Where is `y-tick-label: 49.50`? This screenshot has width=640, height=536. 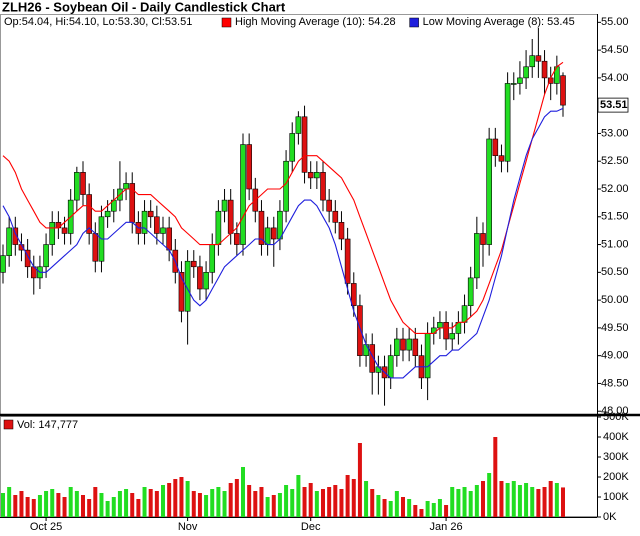 y-tick-label: 49.50 is located at coordinates (615, 328).